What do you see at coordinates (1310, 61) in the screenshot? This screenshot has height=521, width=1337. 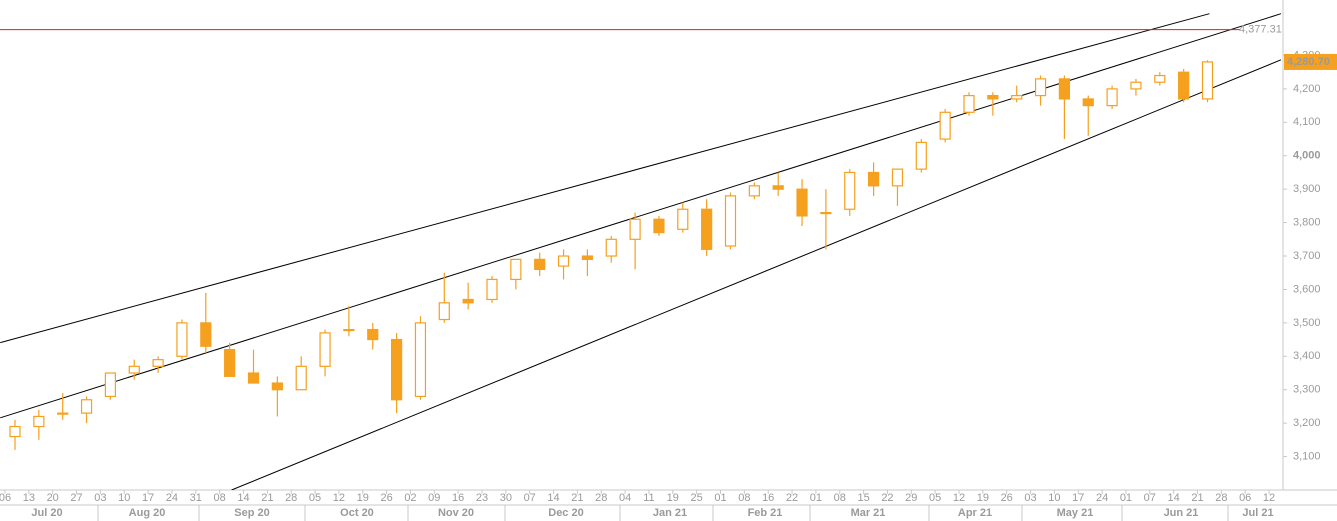 I see `last-price-box` at bounding box center [1310, 61].